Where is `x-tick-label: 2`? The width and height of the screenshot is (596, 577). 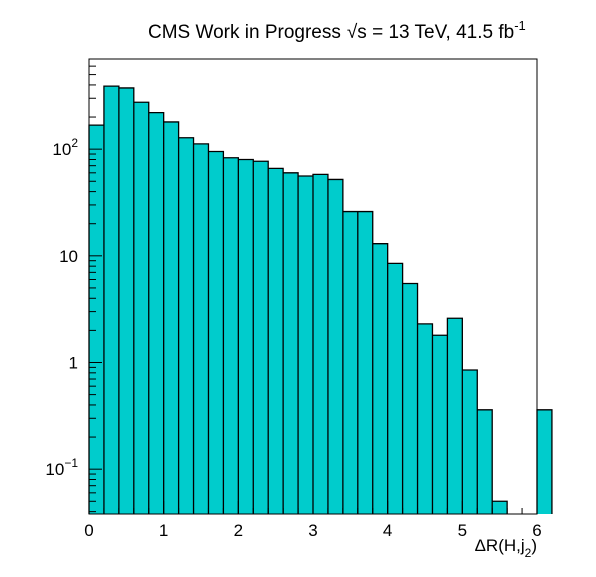 x-tick-label: 2 is located at coordinates (238, 530).